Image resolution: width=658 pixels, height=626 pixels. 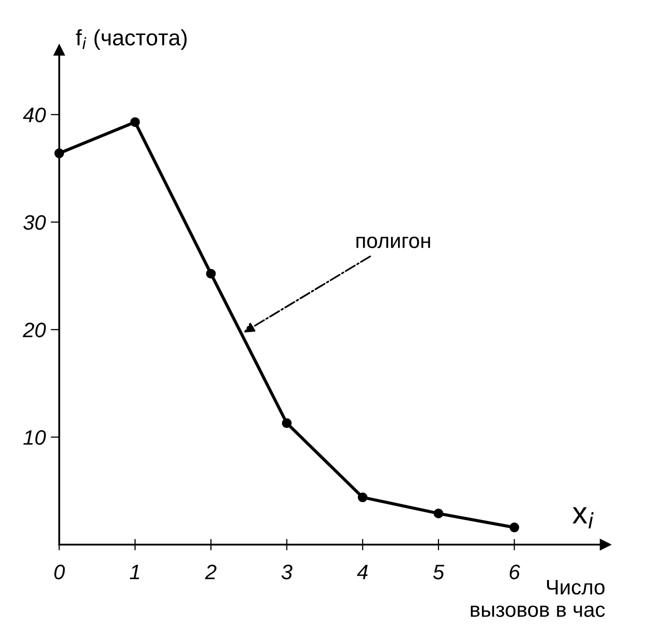 What do you see at coordinates (393, 242) in the screenshot?
I see `annotation: полигон` at bounding box center [393, 242].